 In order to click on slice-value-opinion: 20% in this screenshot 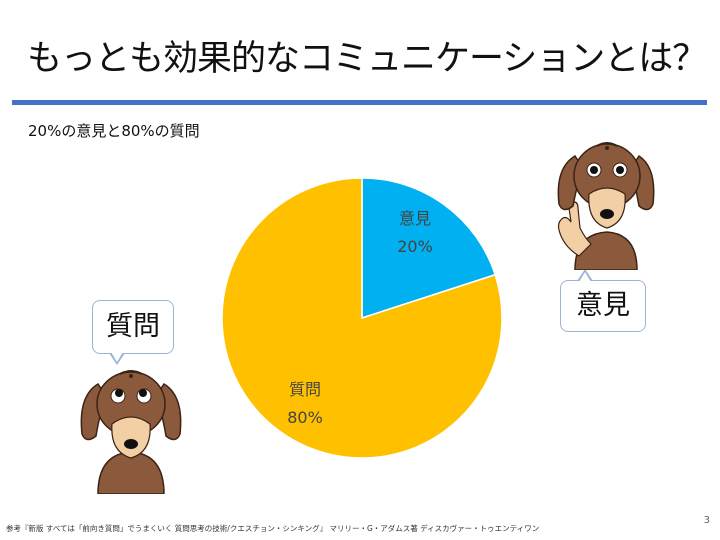, I will do `click(415, 246)`.